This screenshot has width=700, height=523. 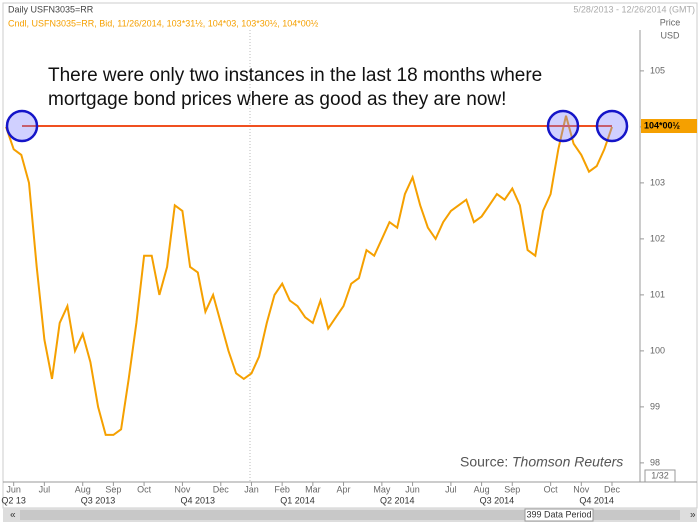 What do you see at coordinates (297, 500) in the screenshot?
I see `quarter-label: Q1 2014` at bounding box center [297, 500].